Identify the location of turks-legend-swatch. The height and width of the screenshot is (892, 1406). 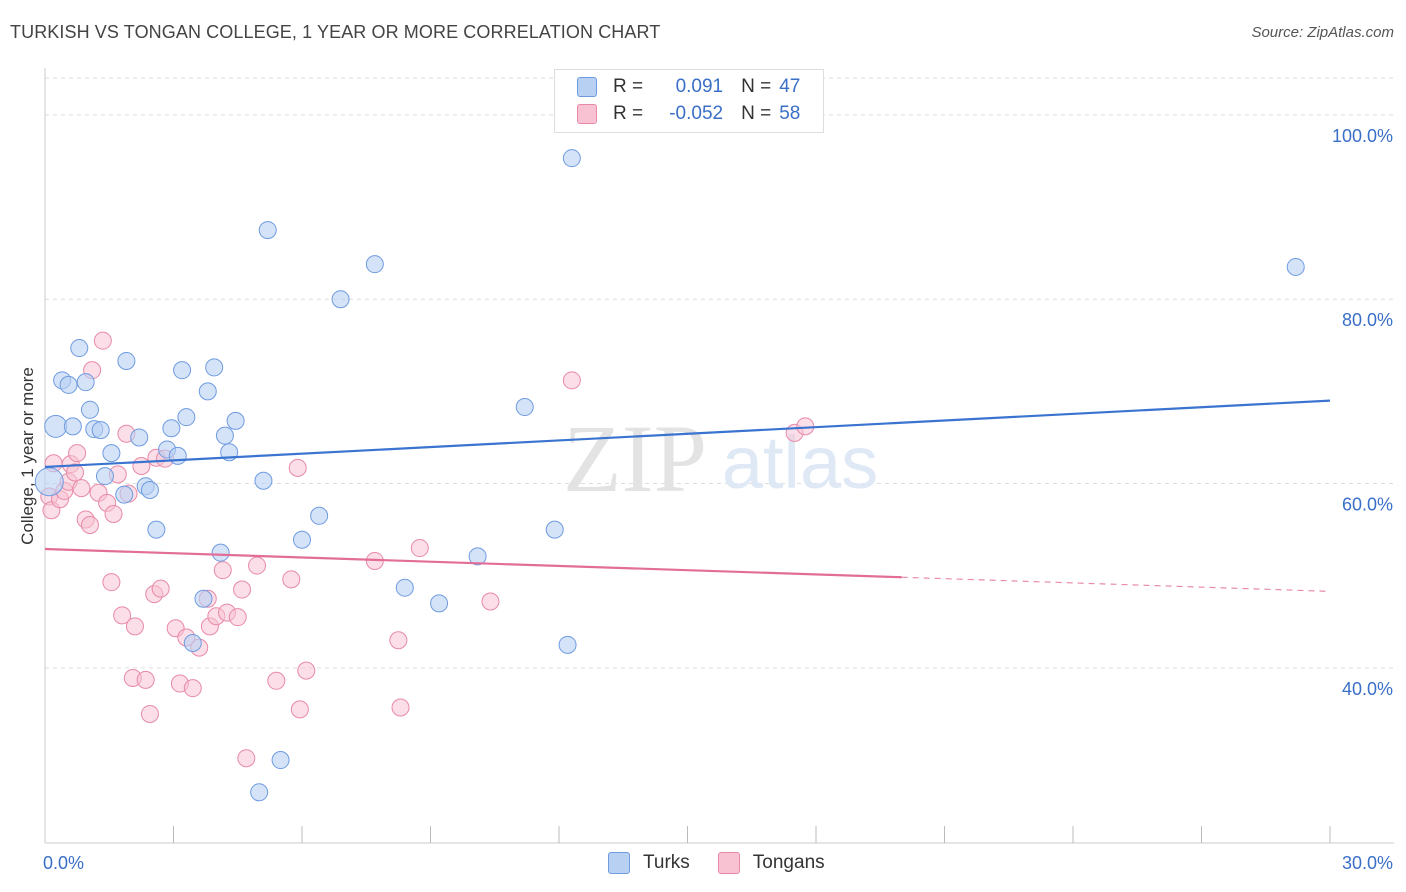
(619, 863).